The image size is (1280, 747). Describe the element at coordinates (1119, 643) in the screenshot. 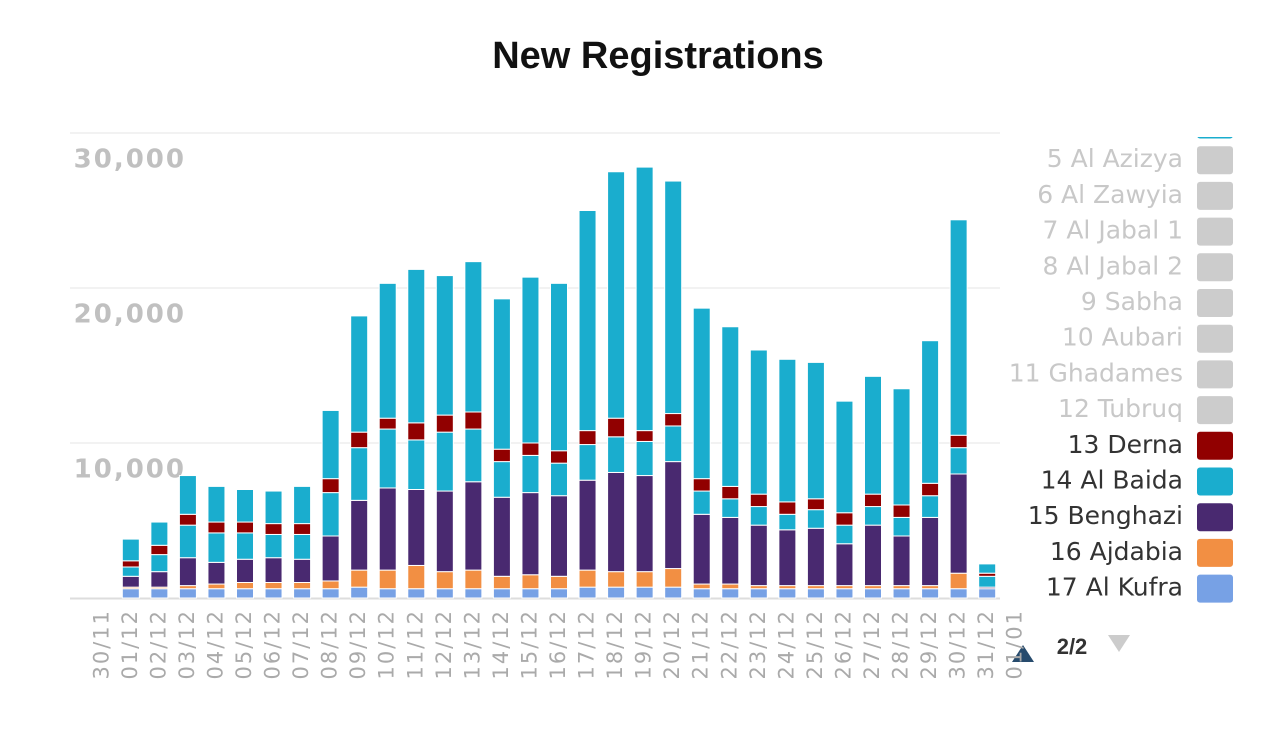

I see `legend-next` at that location.